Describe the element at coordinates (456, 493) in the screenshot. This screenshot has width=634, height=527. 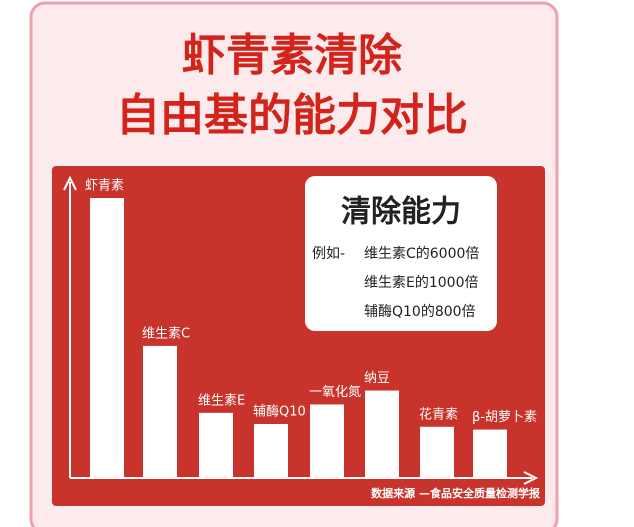
I see `source: 数据来源 —食品安全质量检测学报` at that location.